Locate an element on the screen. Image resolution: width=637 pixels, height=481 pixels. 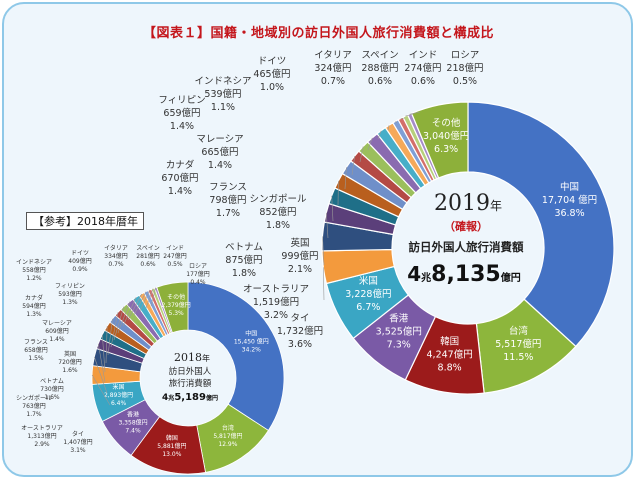
big-label-16-0: イタリア is located at coordinates (333, 55).